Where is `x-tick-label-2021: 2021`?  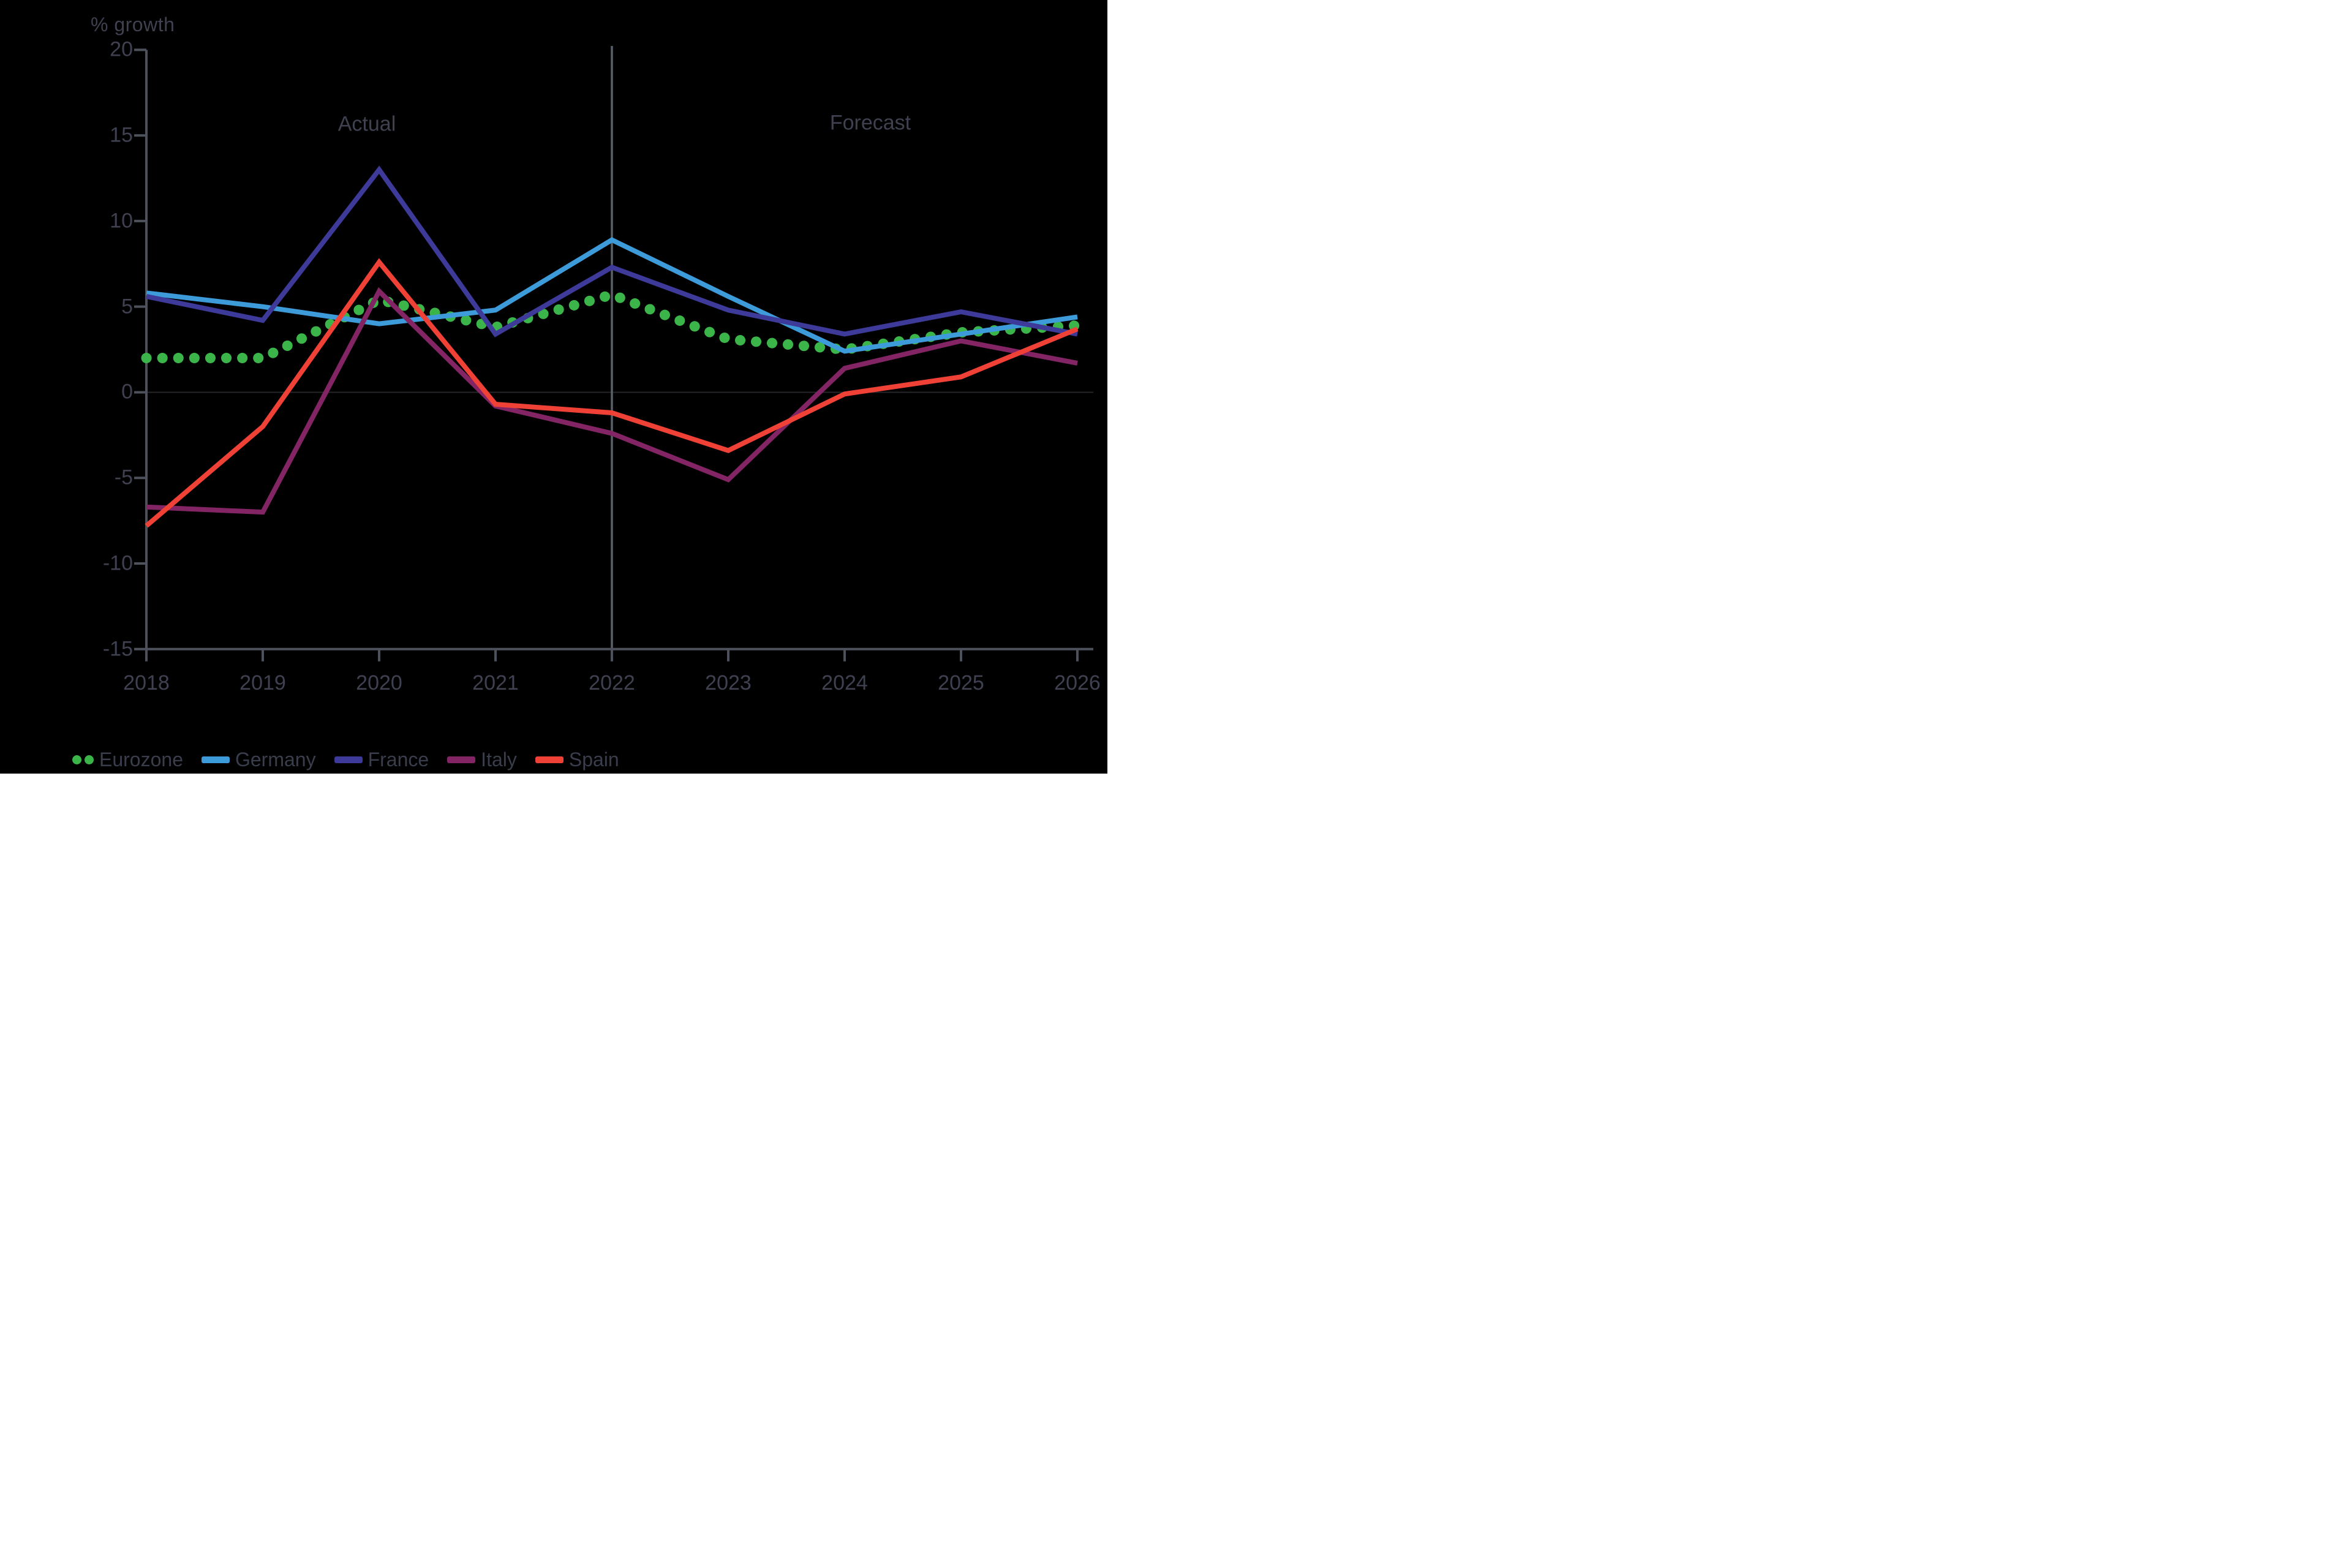 x-tick-label-2021: 2021 is located at coordinates (496, 683).